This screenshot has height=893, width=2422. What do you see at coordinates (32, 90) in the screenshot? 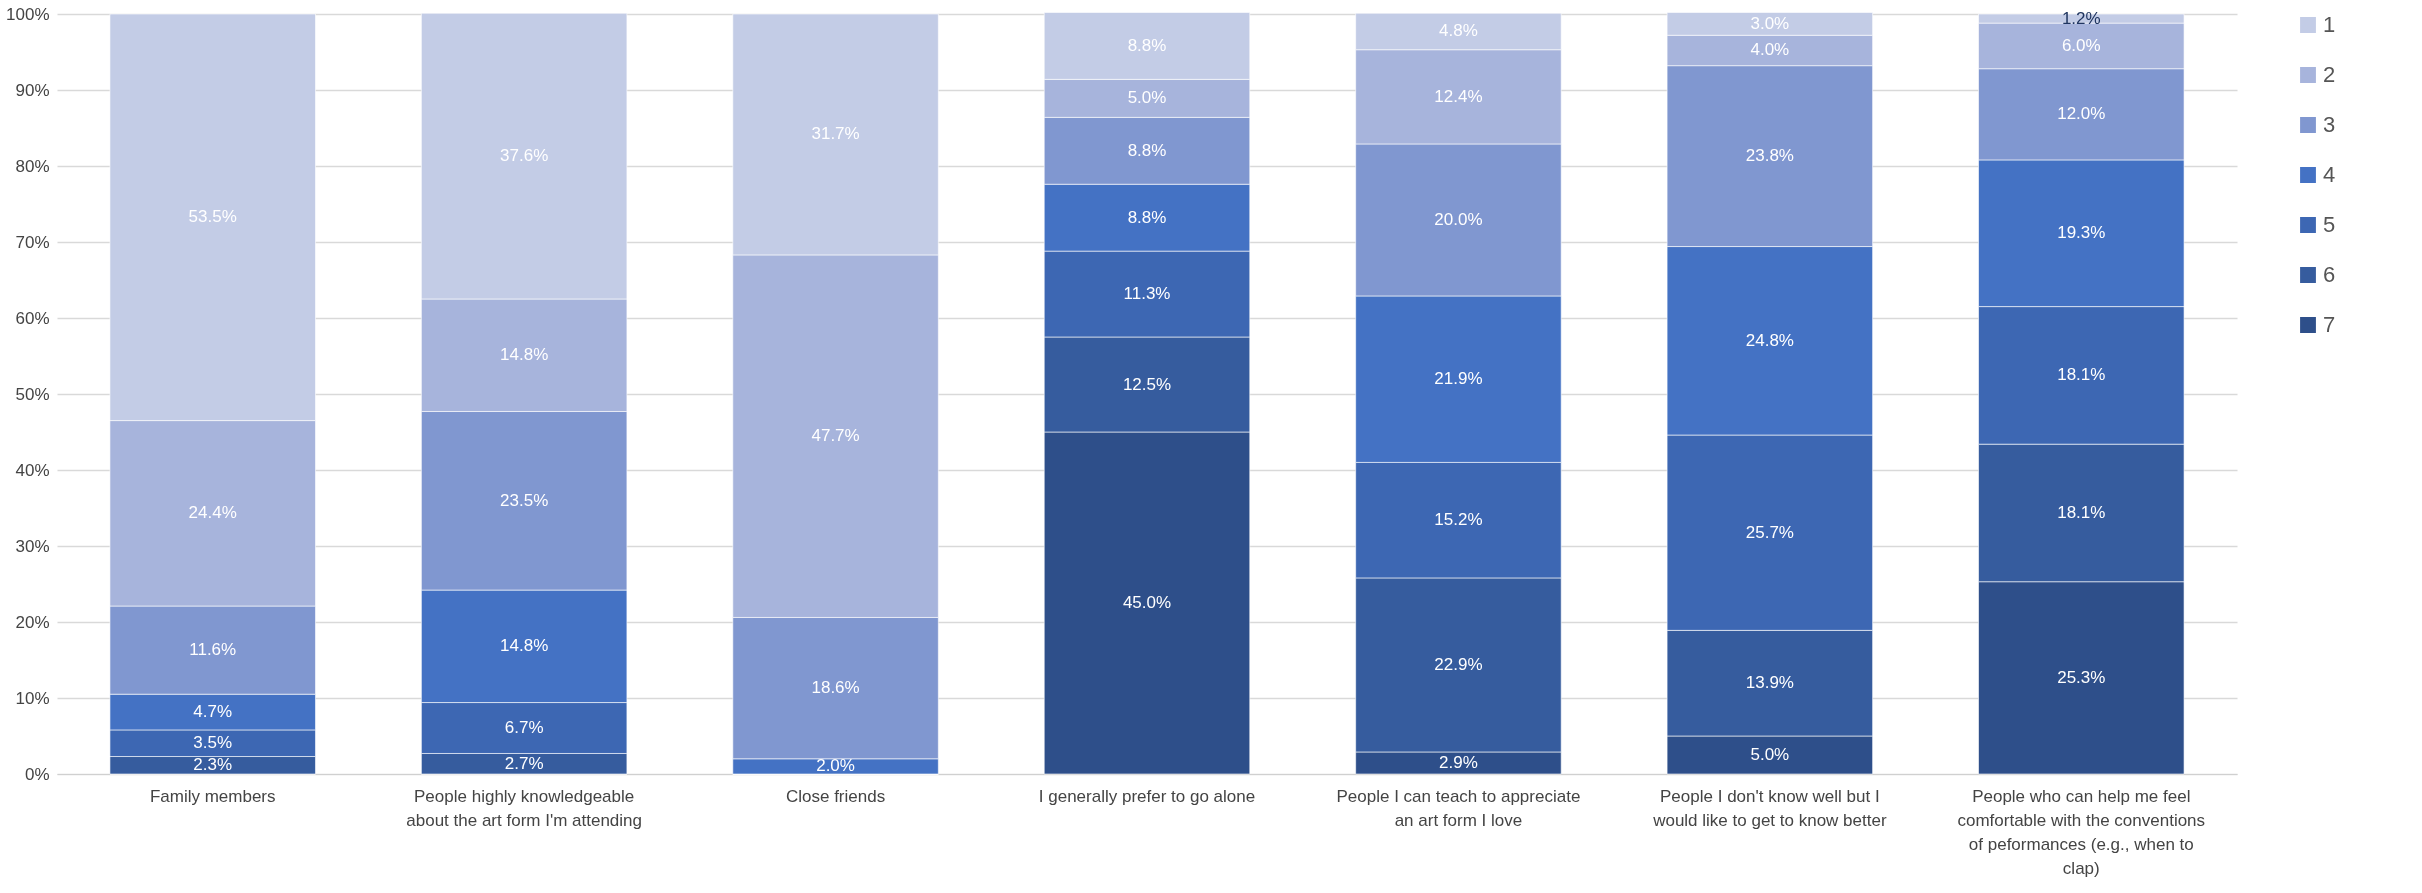
I see `y-tick-label: 90%` at bounding box center [32, 90].